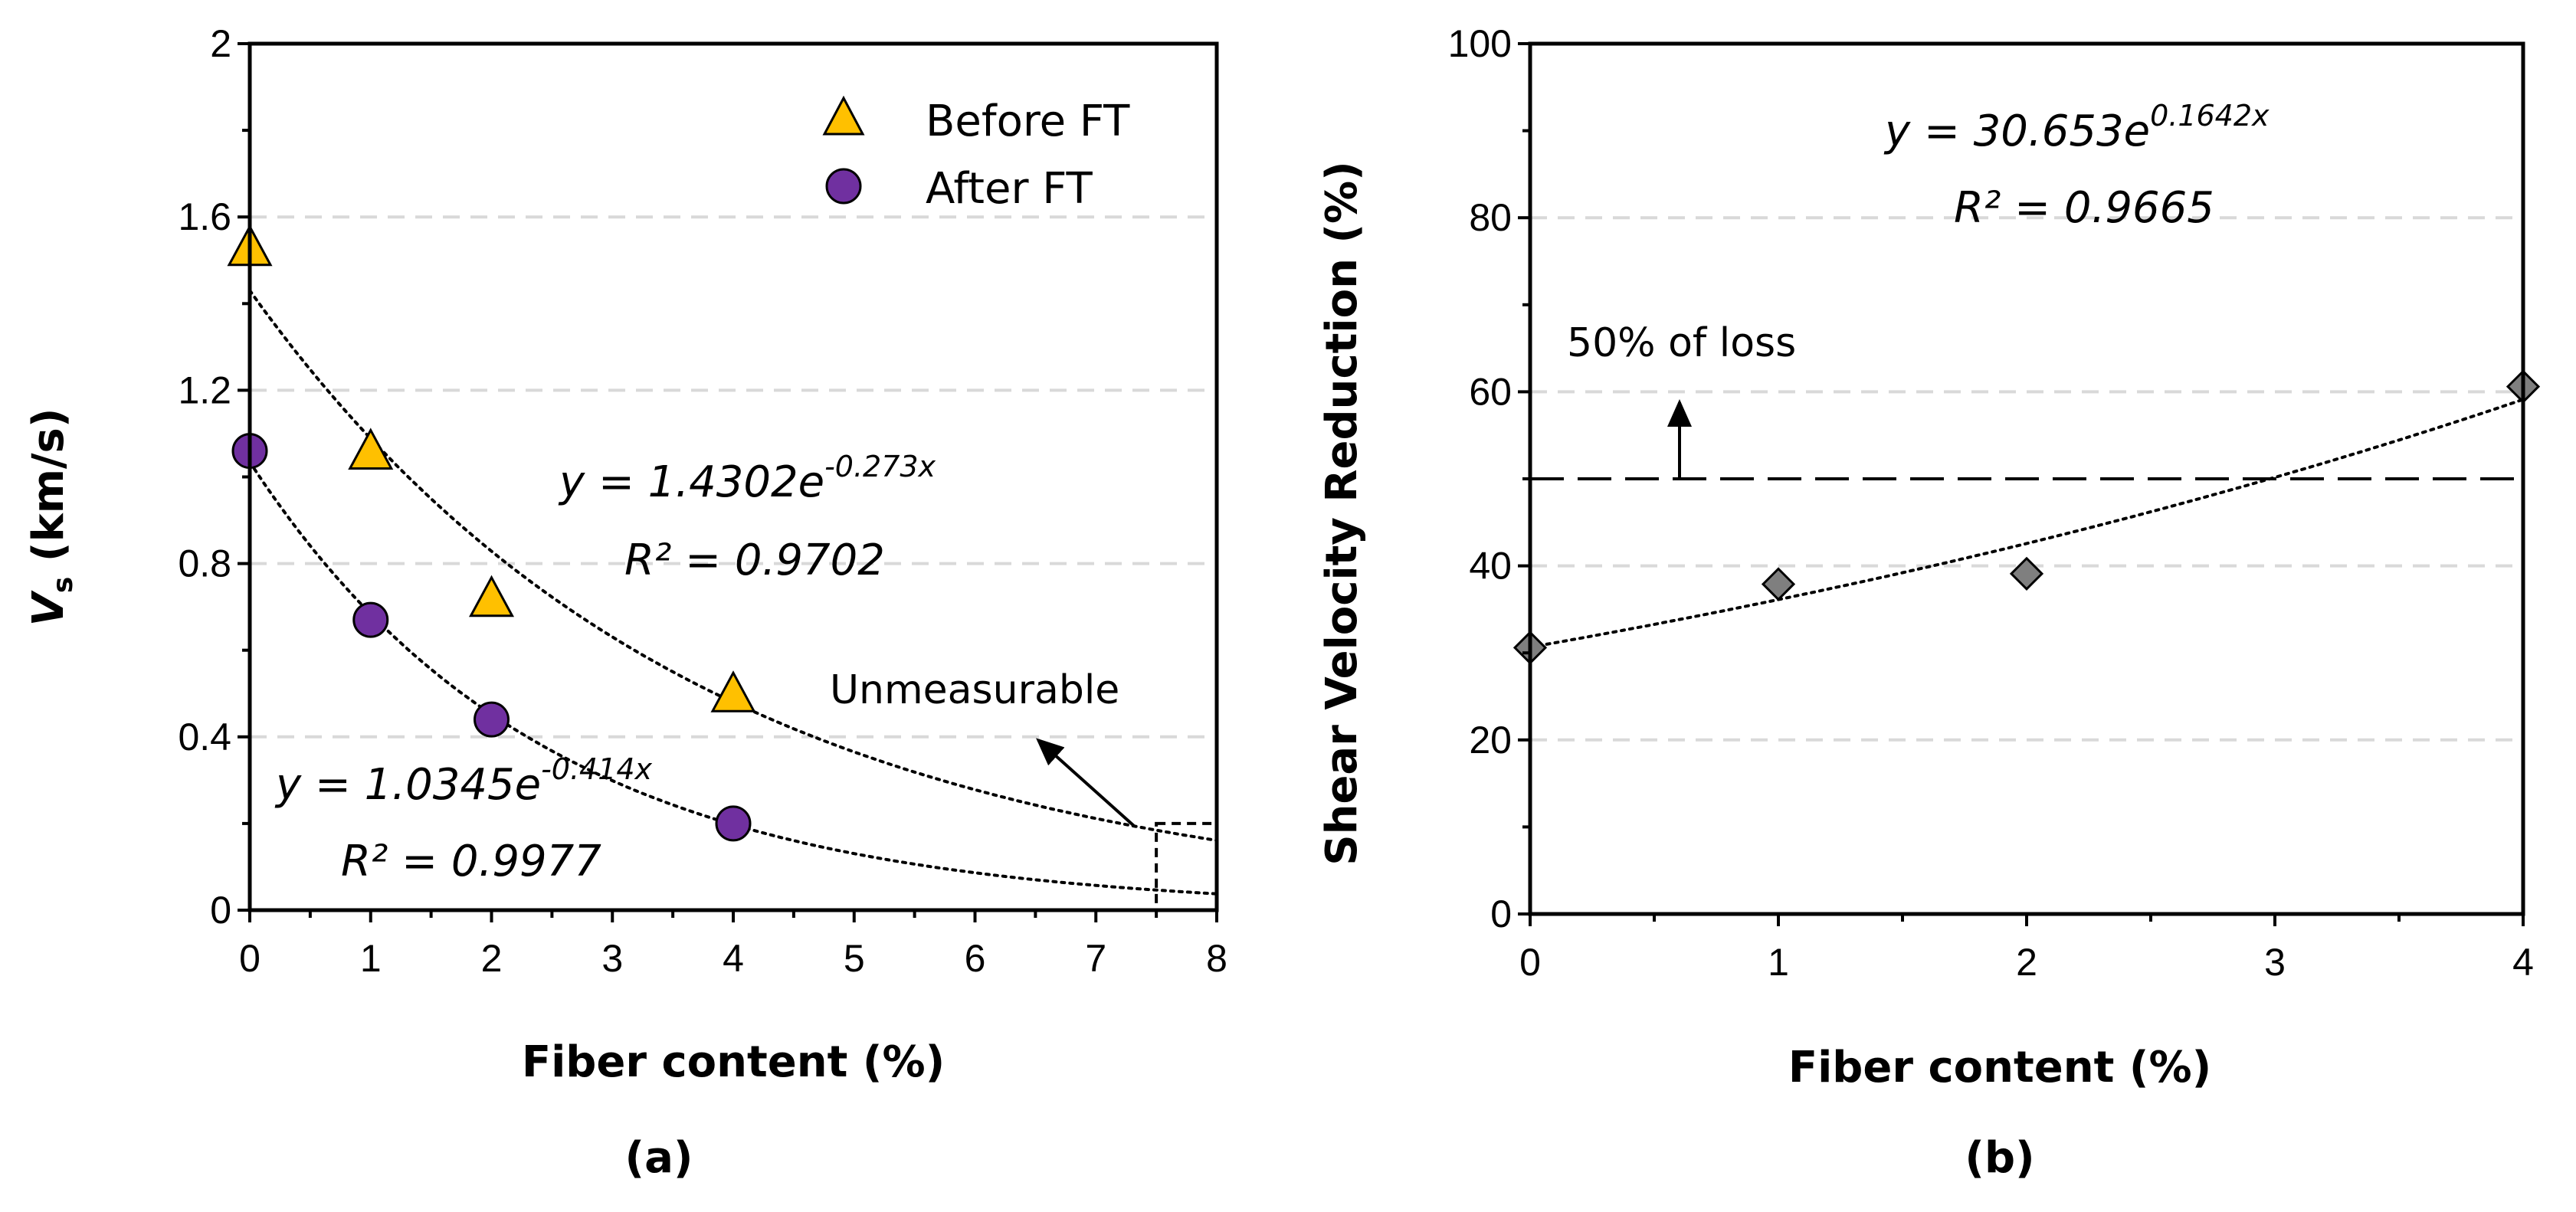  Describe the element at coordinates (205, 564) in the screenshot. I see `y-tick-label: 0.8` at that location.